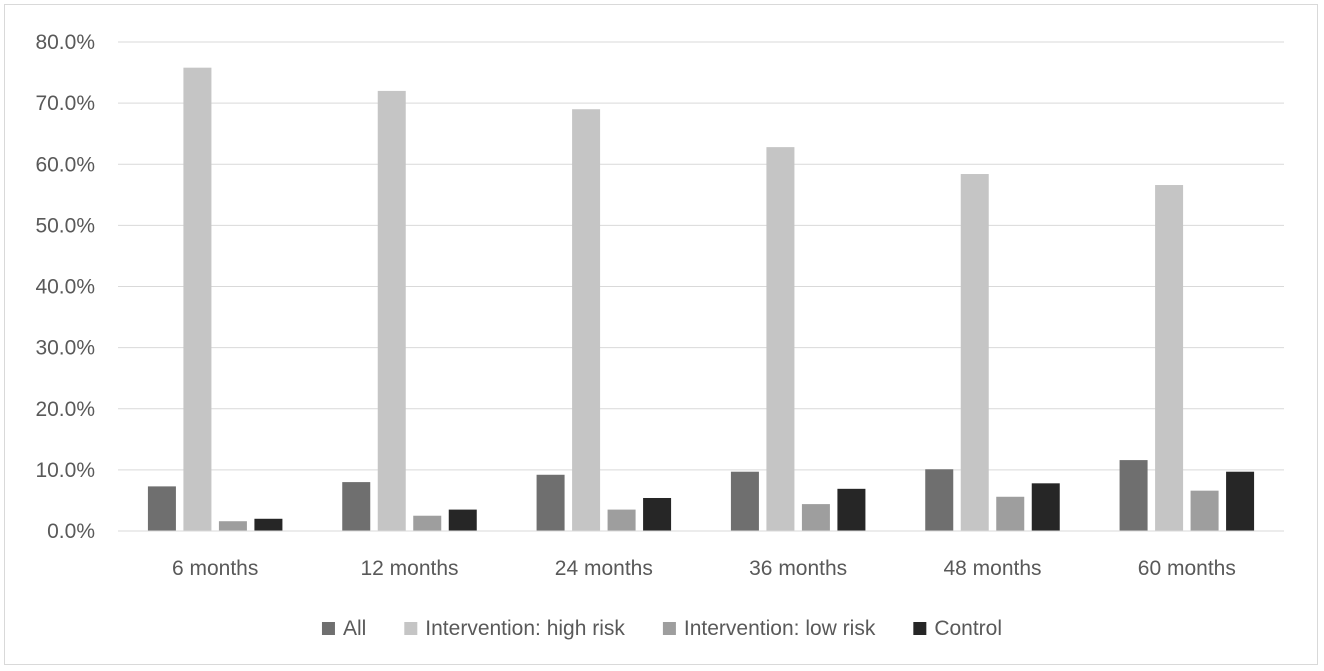 The image size is (1324, 671). Describe the element at coordinates (604, 568) in the screenshot. I see `x-tick-label: 24 months` at that location.